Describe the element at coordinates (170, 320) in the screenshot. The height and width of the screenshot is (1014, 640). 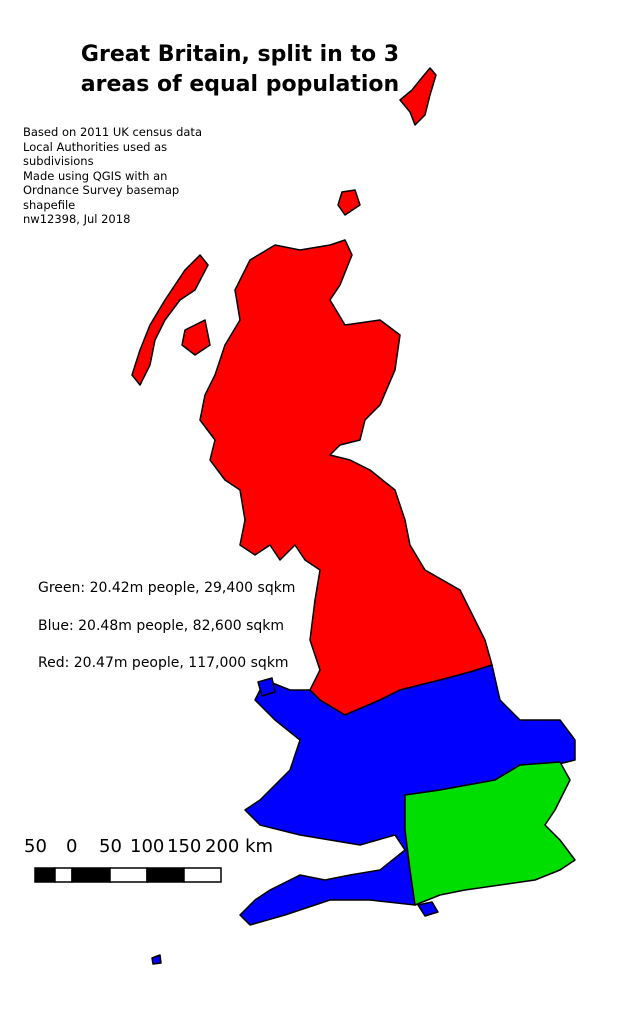
I see `outer-hebrides` at that location.